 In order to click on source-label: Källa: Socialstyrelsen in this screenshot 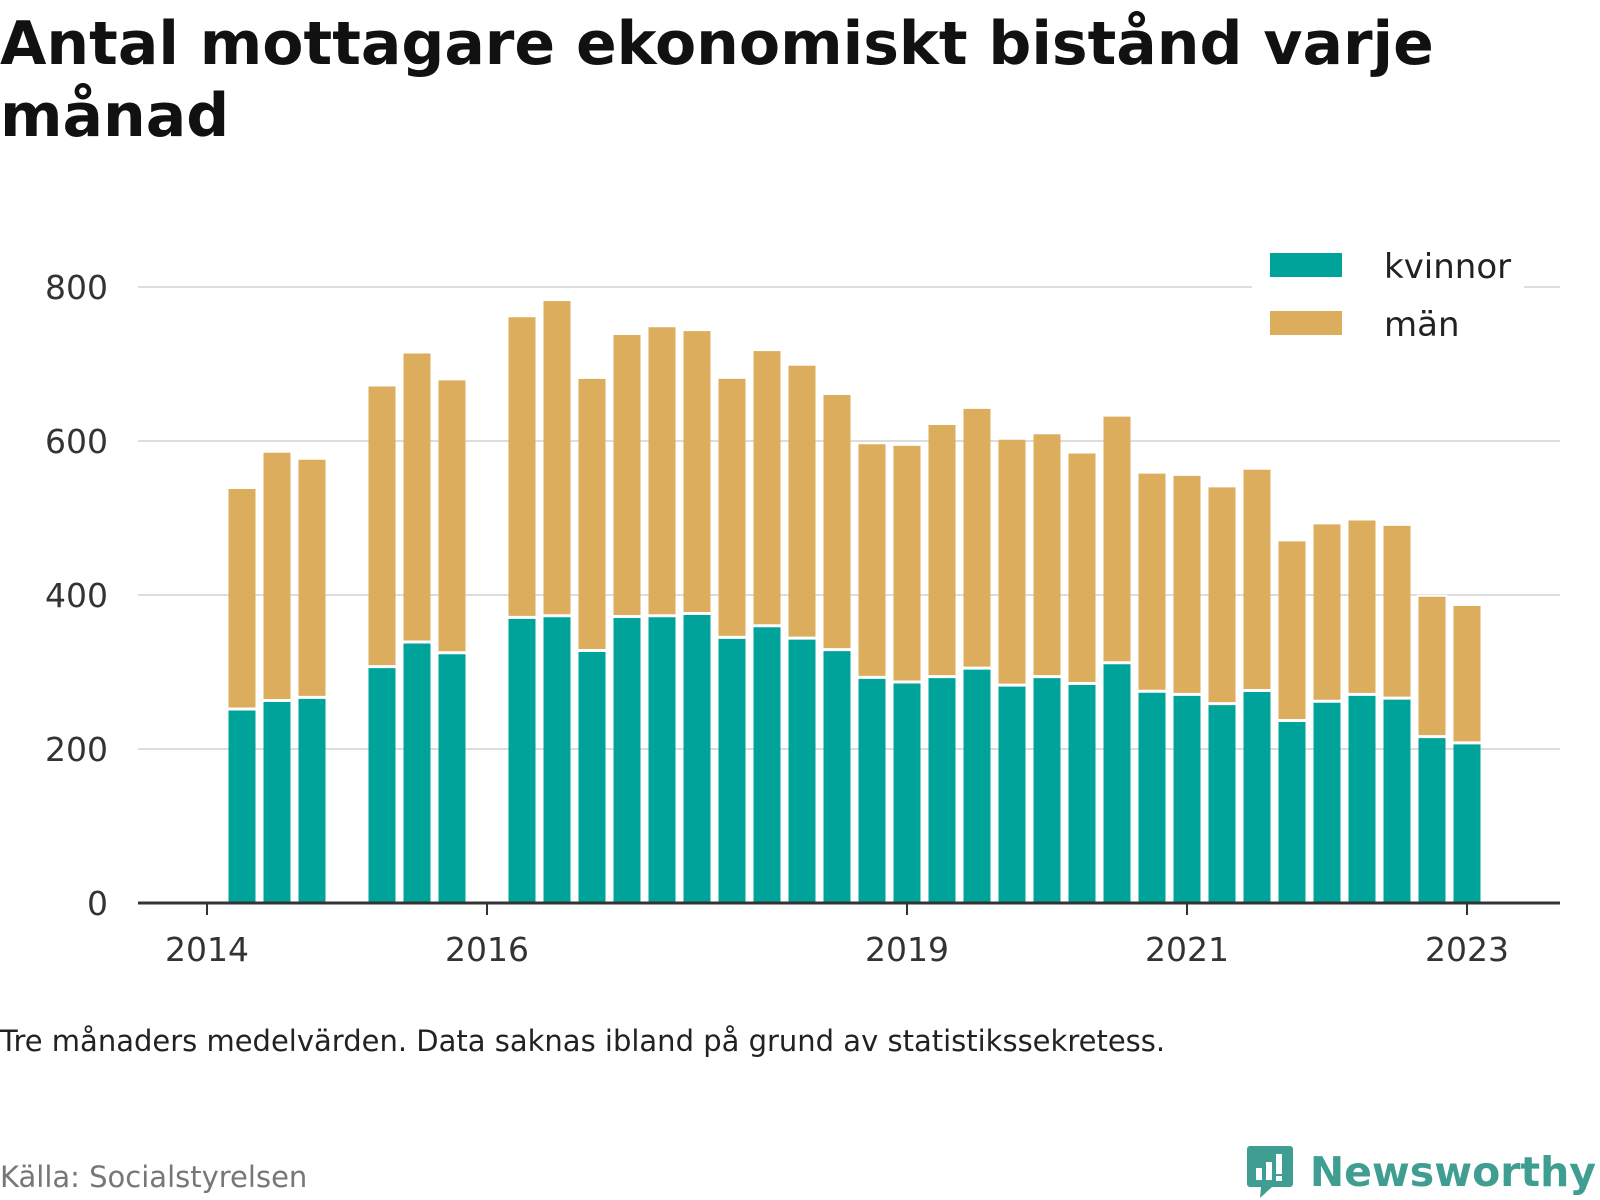, I will do `click(154, 1177)`.